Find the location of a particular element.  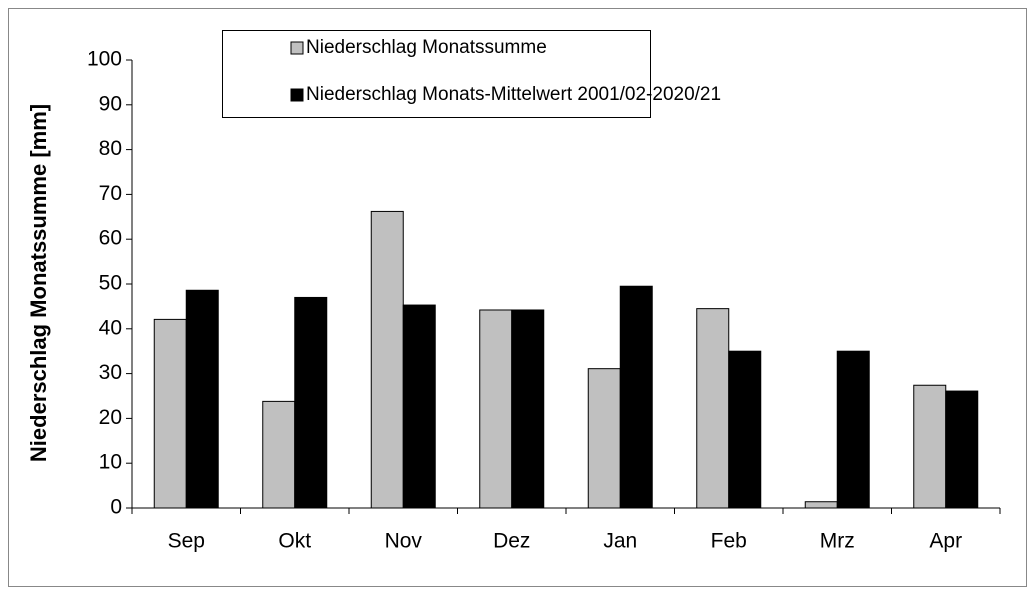

y-tick-label: 10 is located at coordinates (110, 462).